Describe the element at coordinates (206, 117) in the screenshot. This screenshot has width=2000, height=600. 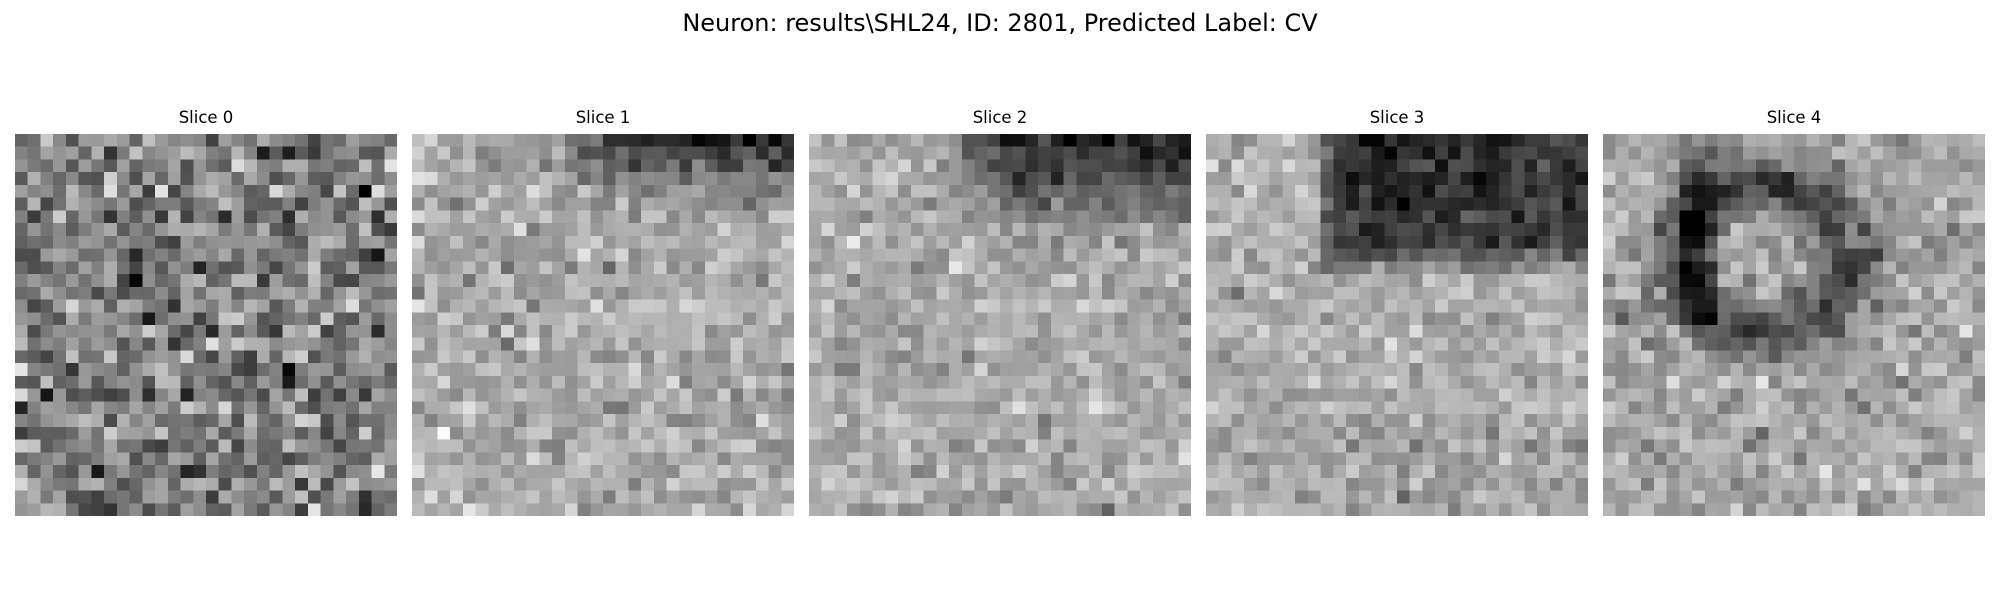
I see `slice-title: Slice 0` at that location.